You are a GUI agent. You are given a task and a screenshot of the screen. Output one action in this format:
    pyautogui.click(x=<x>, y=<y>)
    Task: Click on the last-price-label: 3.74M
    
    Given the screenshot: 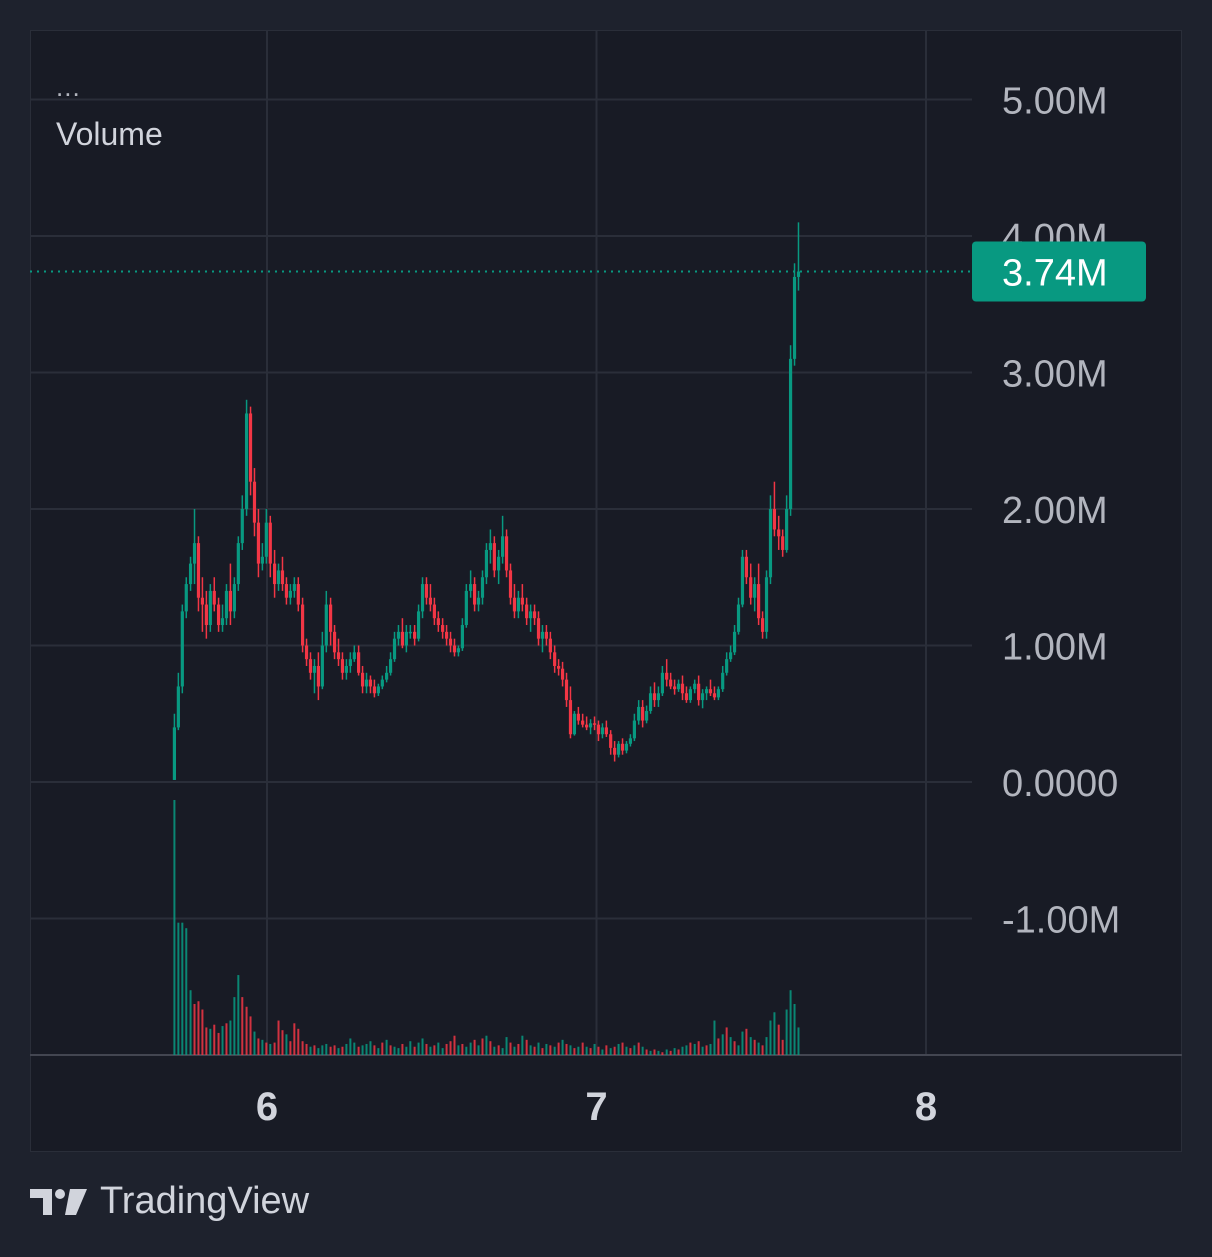 What is the action you would take?
    pyautogui.click(x=1059, y=271)
    